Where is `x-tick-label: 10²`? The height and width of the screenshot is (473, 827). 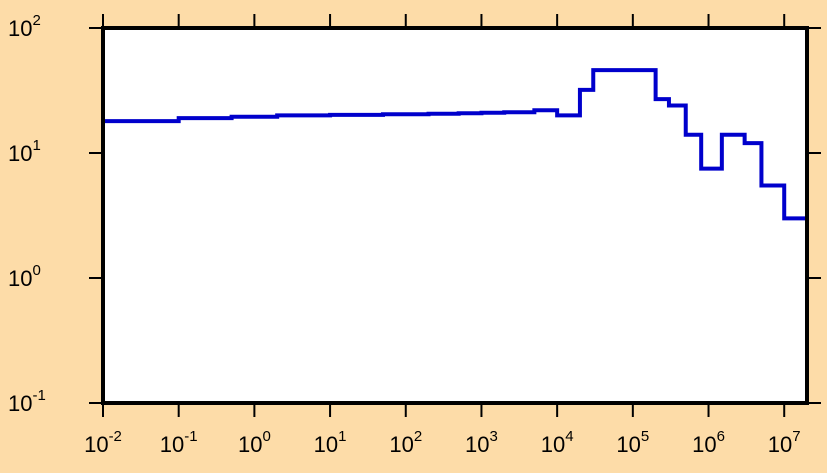
x-tick-label: 10² is located at coordinates (405, 442).